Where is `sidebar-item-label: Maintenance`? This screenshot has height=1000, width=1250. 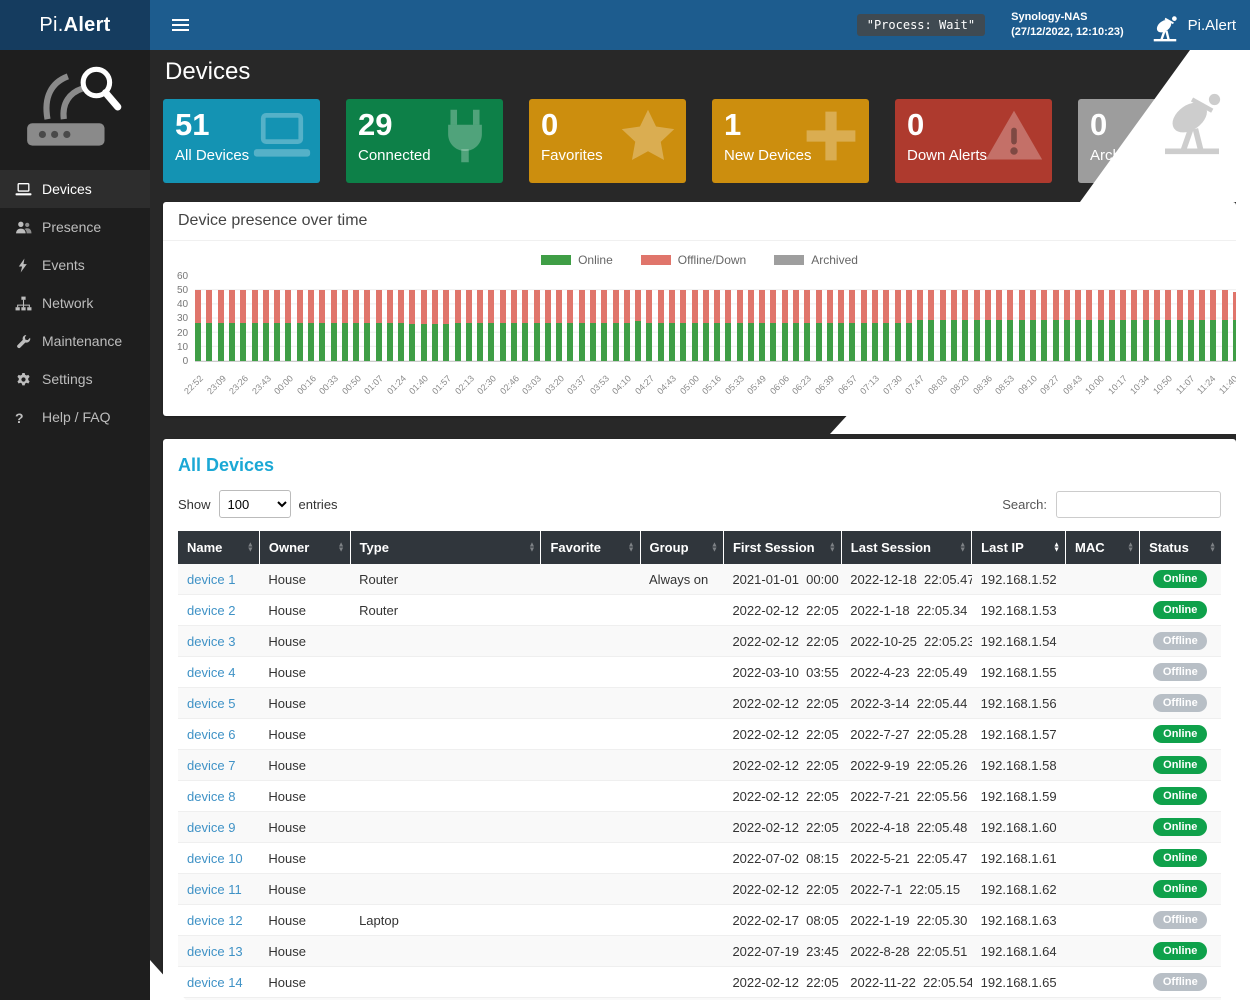 sidebar-item-label: Maintenance is located at coordinates (82, 341).